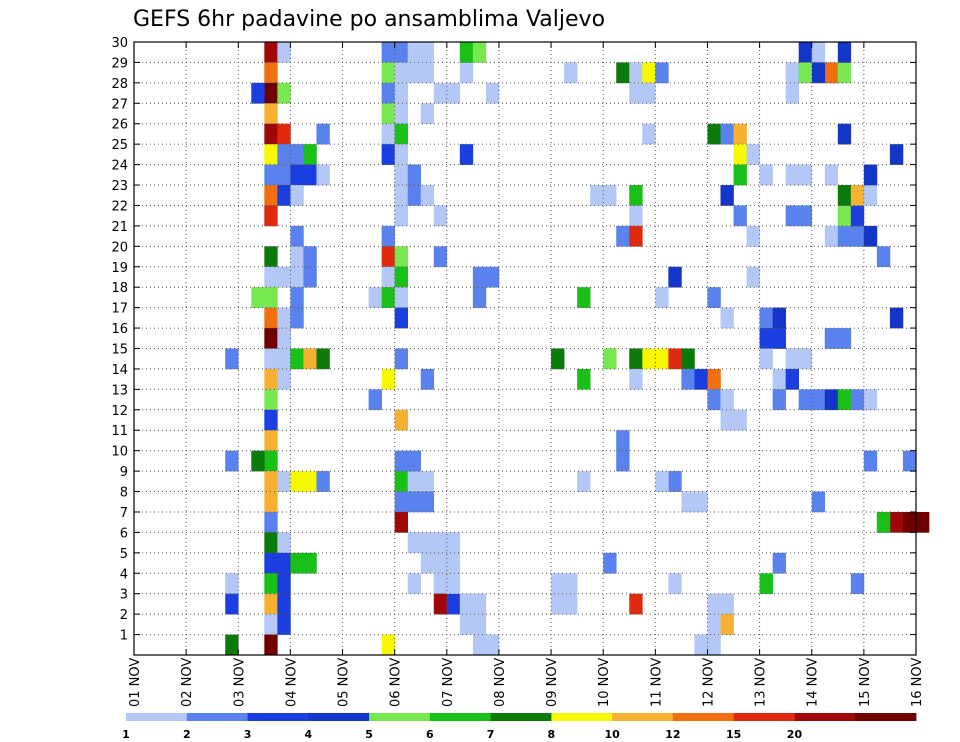 The width and height of the screenshot is (960, 742). Describe the element at coordinates (552, 734) in the screenshot. I see `colorbar-label-8: 8` at that location.